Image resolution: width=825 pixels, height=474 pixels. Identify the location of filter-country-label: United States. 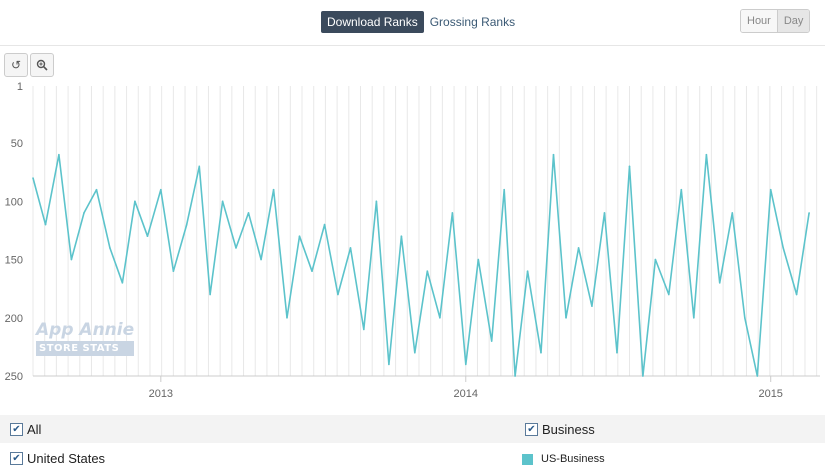
(66, 458).